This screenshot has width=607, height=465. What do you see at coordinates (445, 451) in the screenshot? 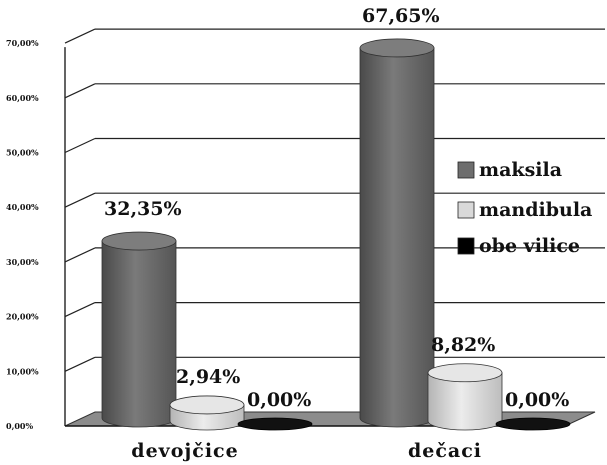
I see `x-tick-label: dečaci` at bounding box center [445, 451].